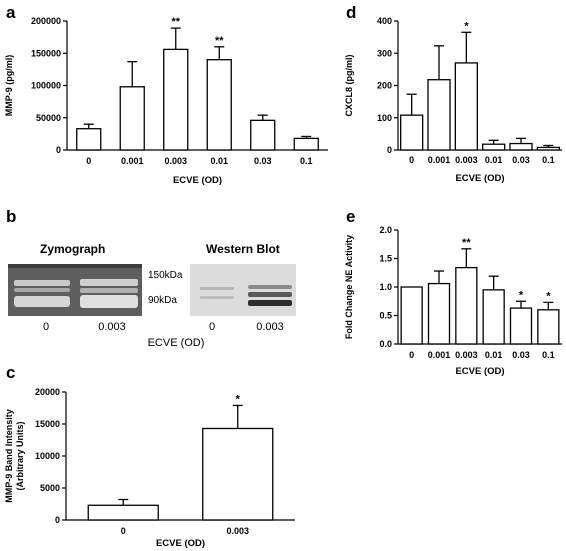 Image resolution: width=566 pixels, height=551 pixels. Describe the element at coordinates (46, 86) in the screenshot. I see `y-tick-label: 100000` at that location.